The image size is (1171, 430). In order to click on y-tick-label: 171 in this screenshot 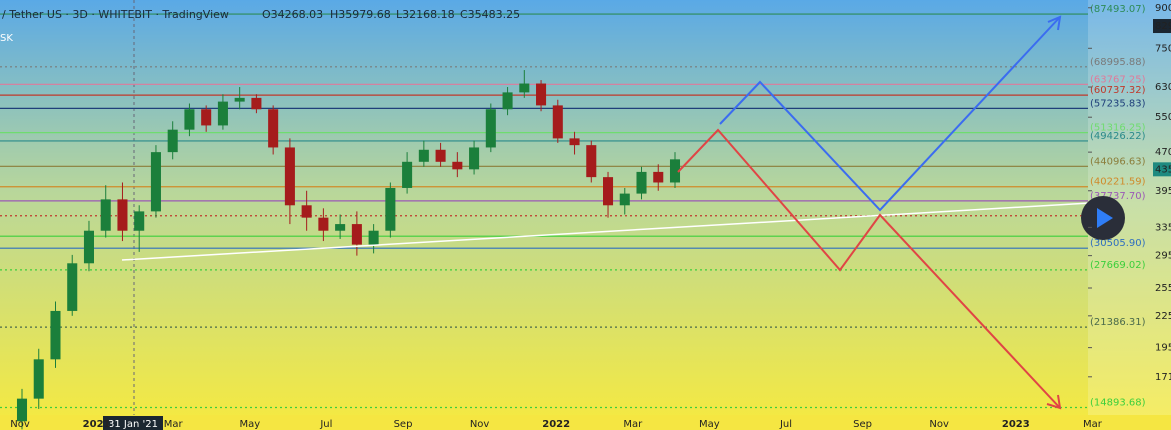, I will do `click(1163, 377)`.